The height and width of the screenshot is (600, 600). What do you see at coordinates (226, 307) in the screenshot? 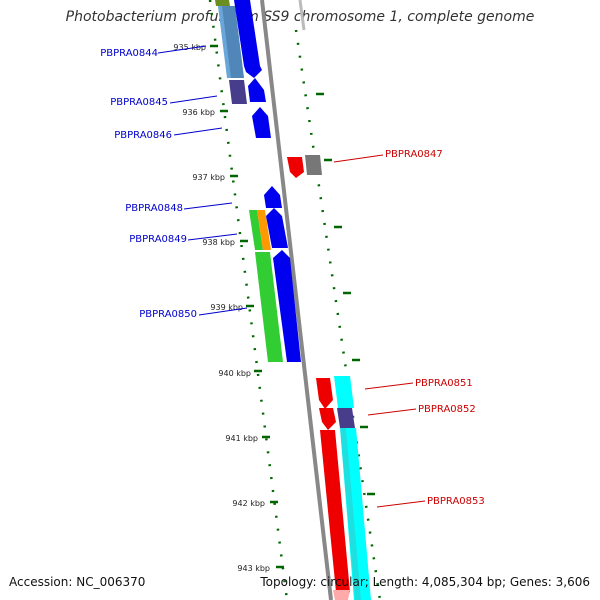
I see `kbp-label: 939 kbp` at bounding box center [226, 307].